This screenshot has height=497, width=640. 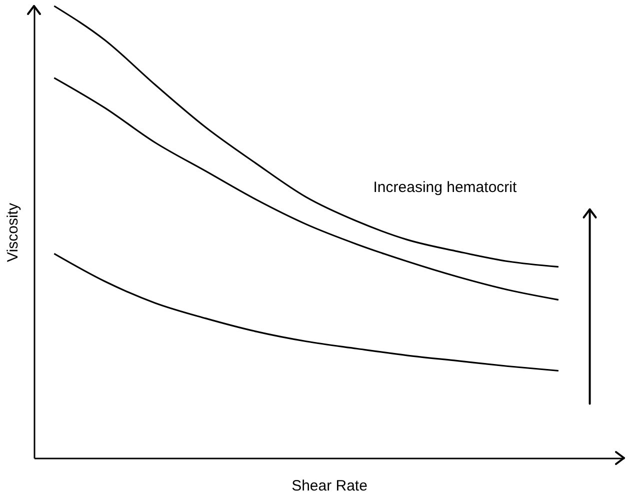 I want to click on x-axis-title: Shear Rate, so click(x=330, y=486).